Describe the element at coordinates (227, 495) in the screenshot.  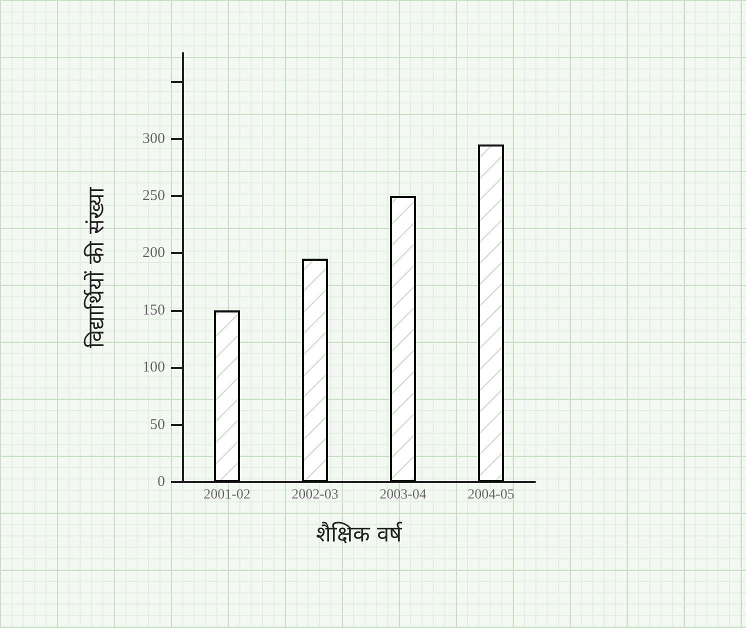
I see `x-tick-label: 2001-02` at that location.